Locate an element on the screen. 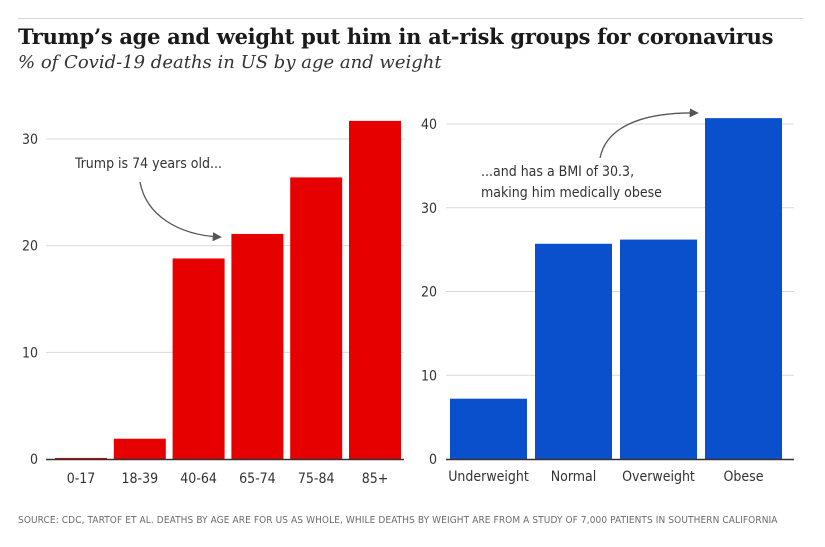  x-tick-label: 75-84 is located at coordinates (316, 479).